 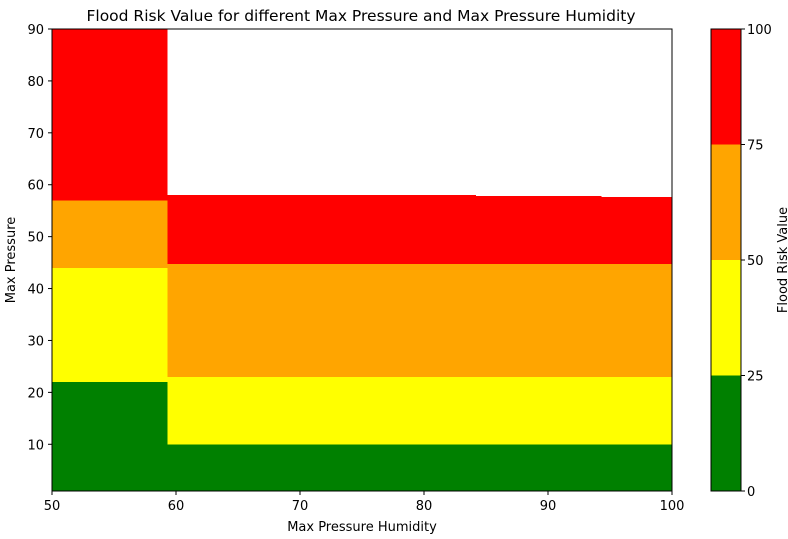 What do you see at coordinates (755, 377) in the screenshot?
I see `colorbar-tick-label: 25` at bounding box center [755, 377].